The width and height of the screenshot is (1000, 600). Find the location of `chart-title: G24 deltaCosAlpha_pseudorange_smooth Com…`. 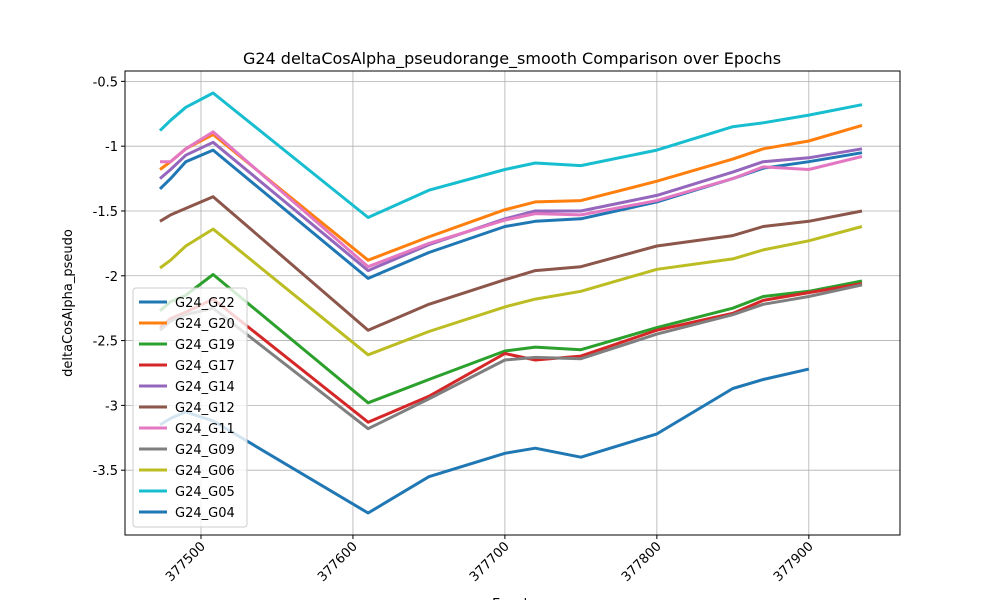

chart-title: G24 deltaCosAlpha_pseudorange_smooth Com… is located at coordinates (512, 59).